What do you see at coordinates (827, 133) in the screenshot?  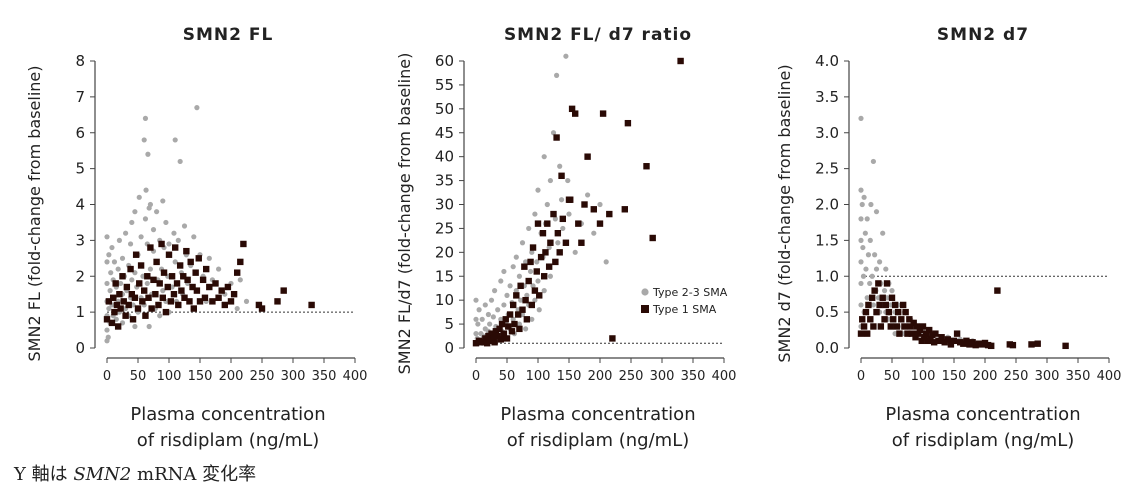 I see `y-tick-label: 3.0` at bounding box center [827, 133].